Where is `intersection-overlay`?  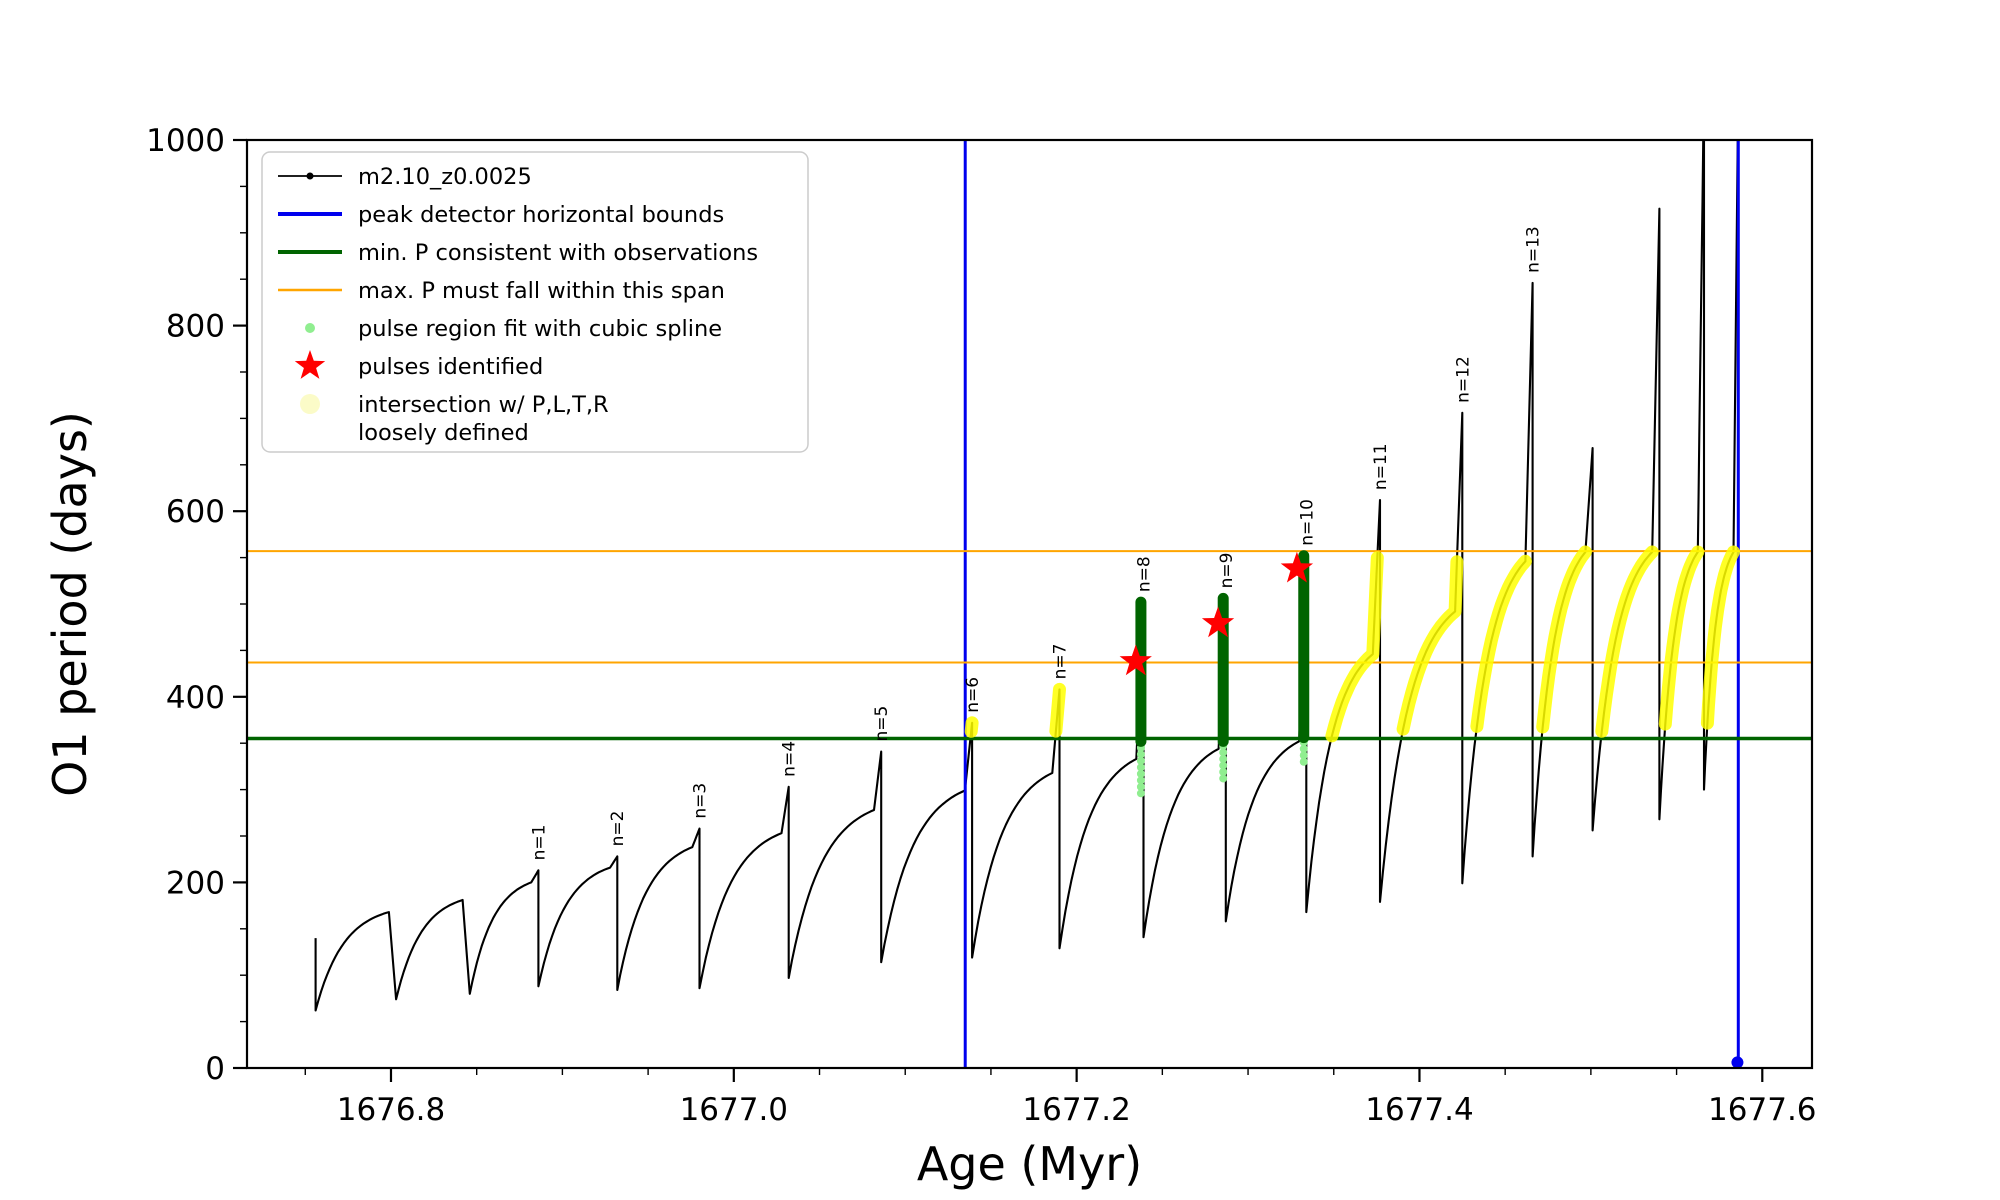 intersection-overlay is located at coordinates (1352, 644).